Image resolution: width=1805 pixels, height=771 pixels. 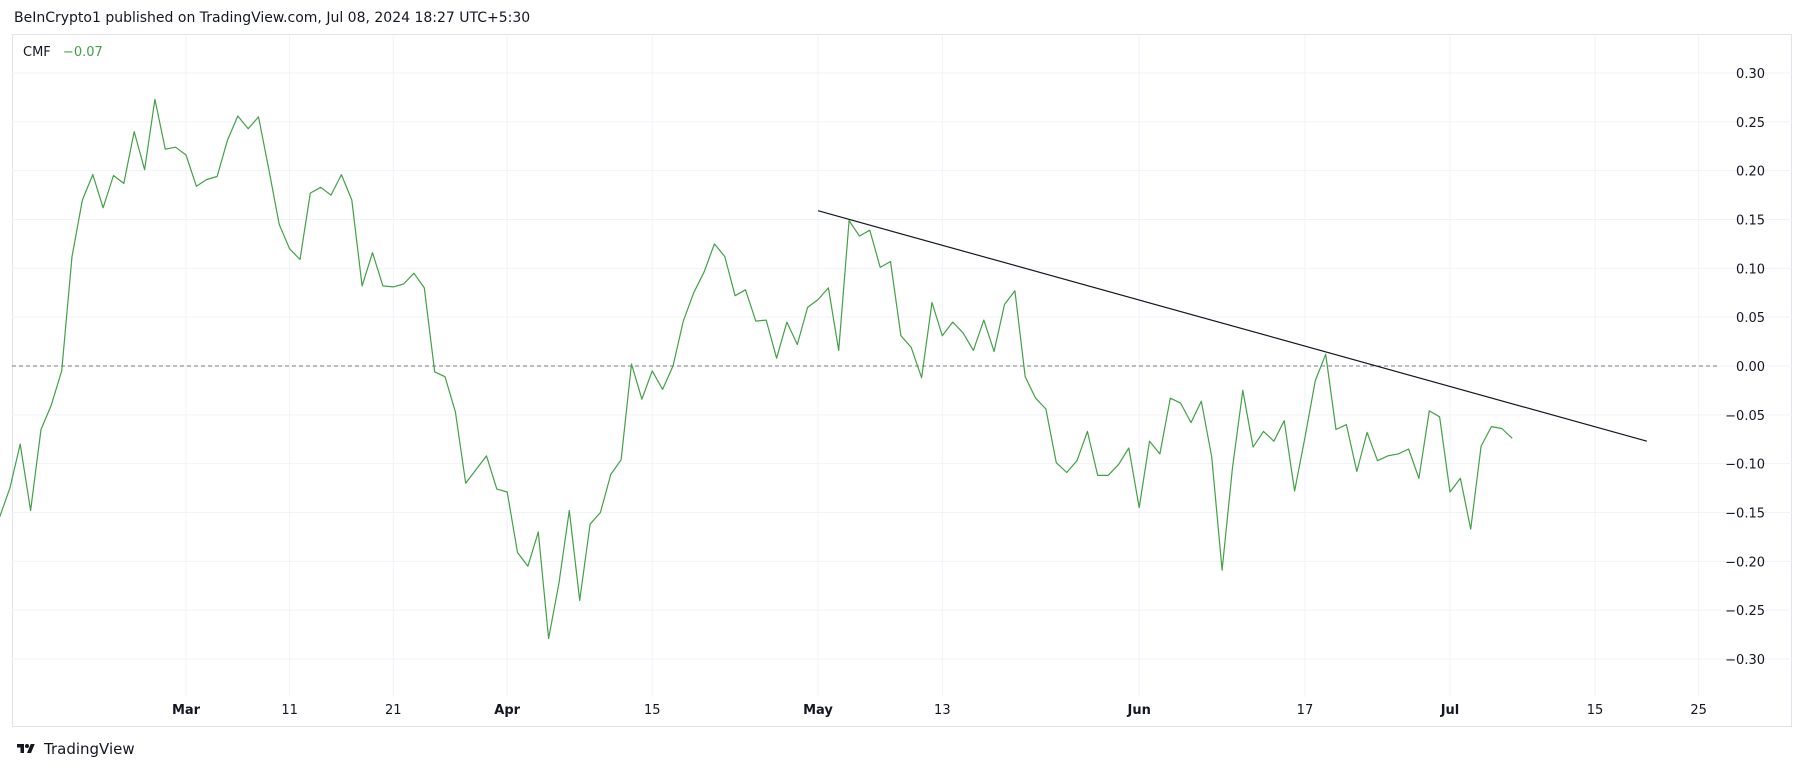 I want to click on x-axis-labels: Mar 11 21 Apr 15 May 13 Jun 17 Jul 15 25, so click(x=939, y=710).